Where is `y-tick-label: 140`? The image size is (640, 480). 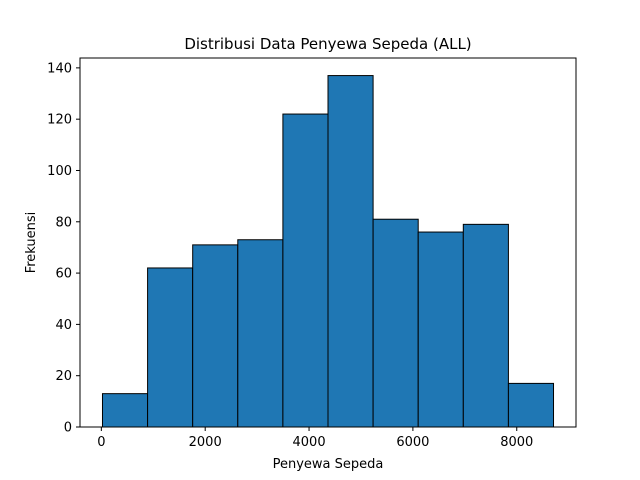 y-tick-label: 140 is located at coordinates (59, 68).